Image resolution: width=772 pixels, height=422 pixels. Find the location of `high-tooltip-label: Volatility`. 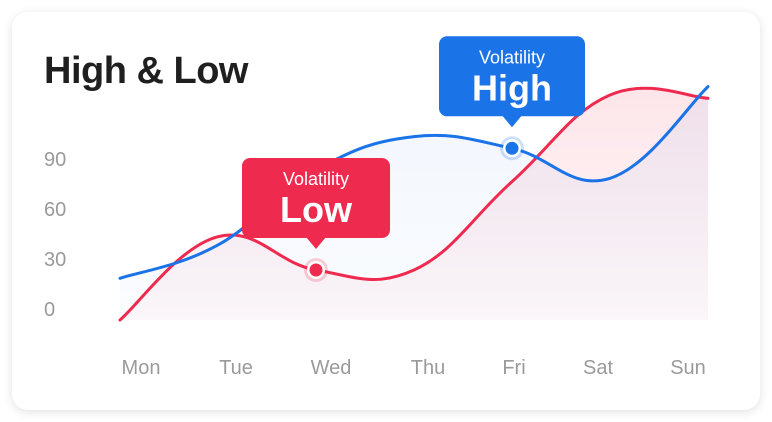

high-tooltip-label: Volatility is located at coordinates (512, 57).